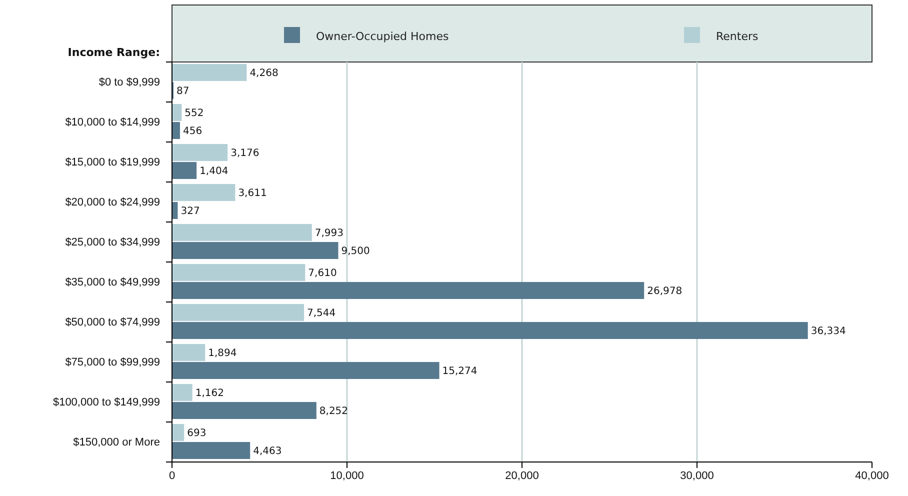 This screenshot has height=496, width=908. Describe the element at coordinates (194, 113) in the screenshot. I see `data-label: 552` at that location.